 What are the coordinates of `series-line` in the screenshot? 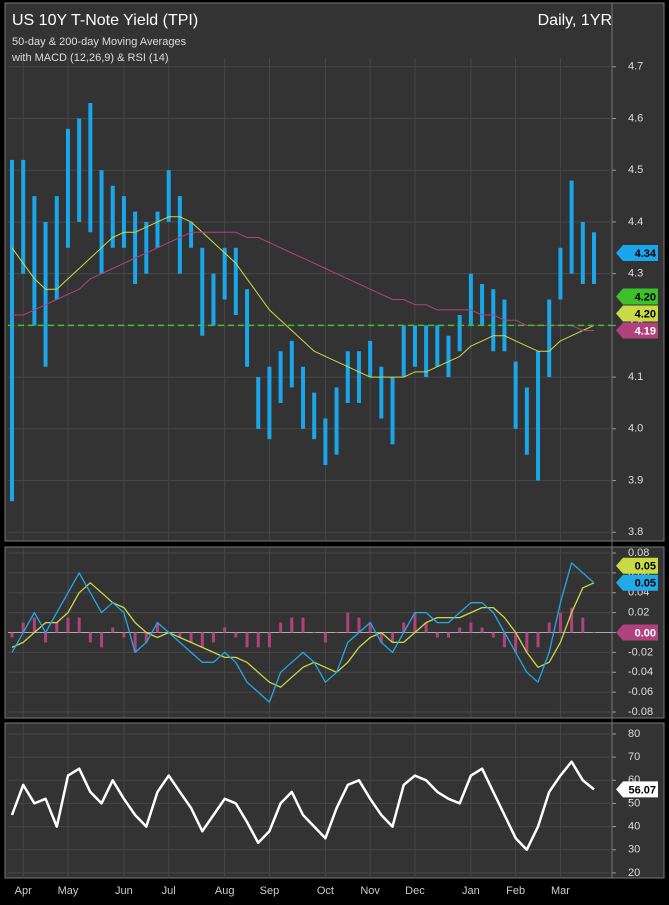 It's located at (303, 635).